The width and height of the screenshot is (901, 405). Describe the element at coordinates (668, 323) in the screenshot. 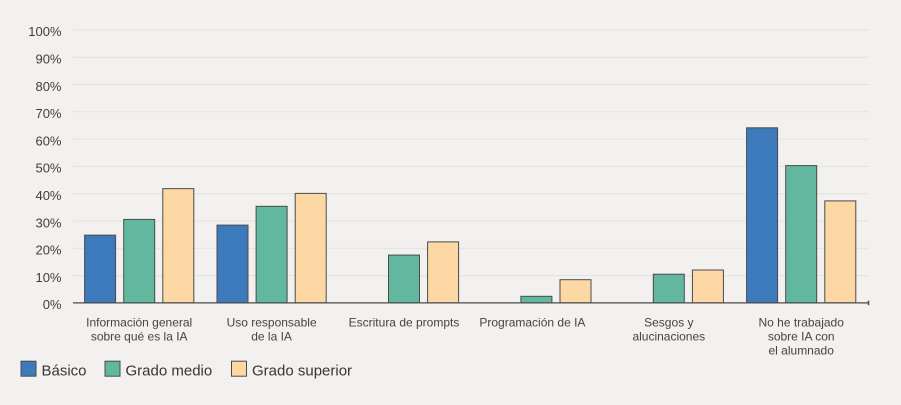

I see `svg-text: Sesgos y` at that location.